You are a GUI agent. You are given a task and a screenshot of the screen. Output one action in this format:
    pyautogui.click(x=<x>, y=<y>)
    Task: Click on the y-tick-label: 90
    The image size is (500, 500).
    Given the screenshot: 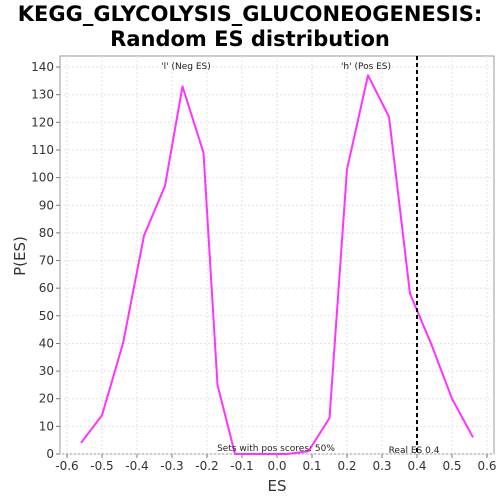 What is the action you would take?
    pyautogui.click(x=46, y=205)
    